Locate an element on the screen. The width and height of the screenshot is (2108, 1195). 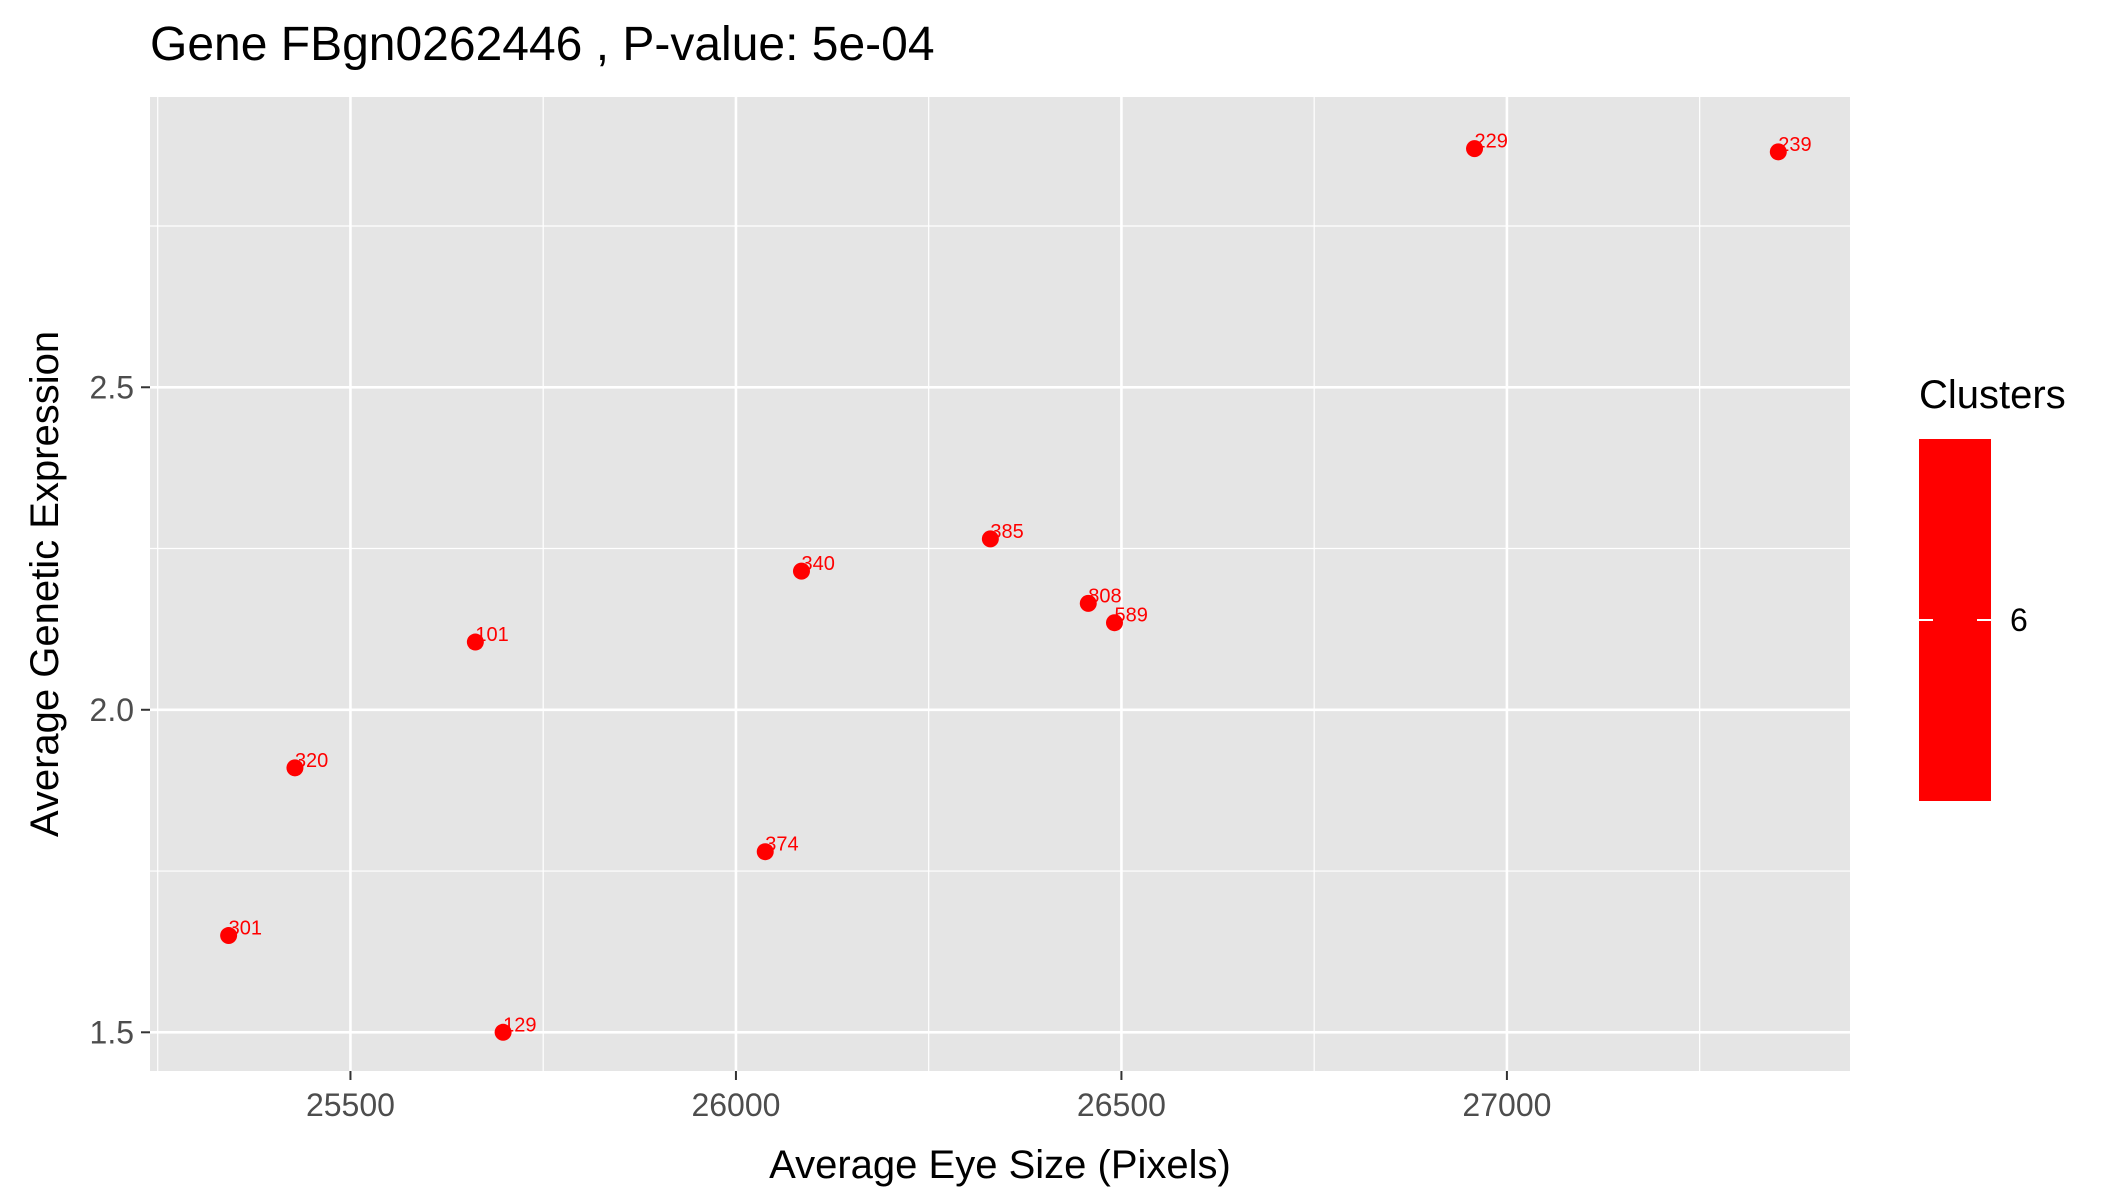
y-tick-label: 1.5 is located at coordinates (112, 1032).